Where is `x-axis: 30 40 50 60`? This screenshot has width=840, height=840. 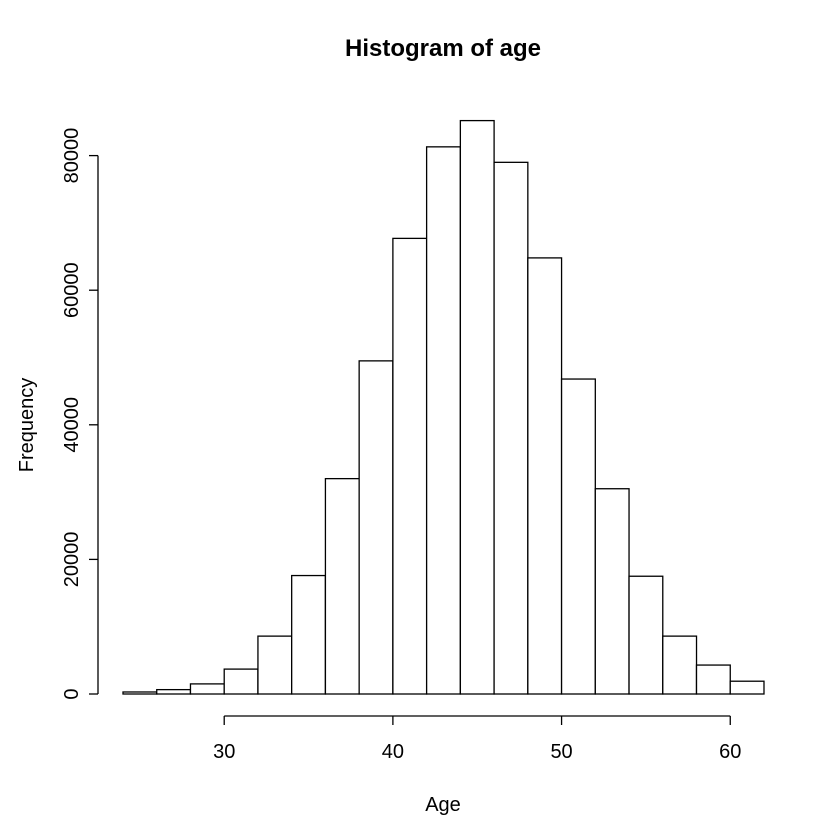
x-axis: 30 40 50 60 is located at coordinates (477, 739).